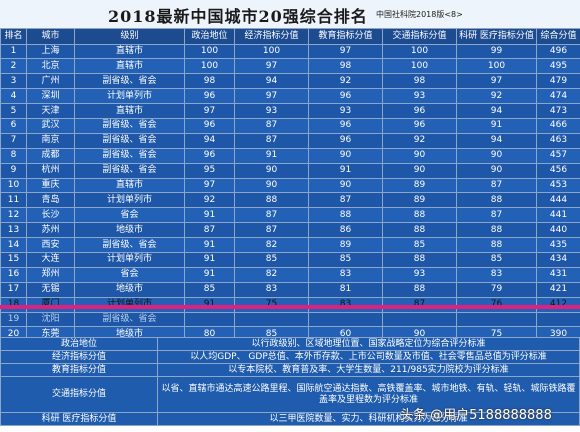 This screenshot has width=580, height=432. What do you see at coordinates (419, 200) in the screenshot?
I see `transport-cell: 89` at bounding box center [419, 200].